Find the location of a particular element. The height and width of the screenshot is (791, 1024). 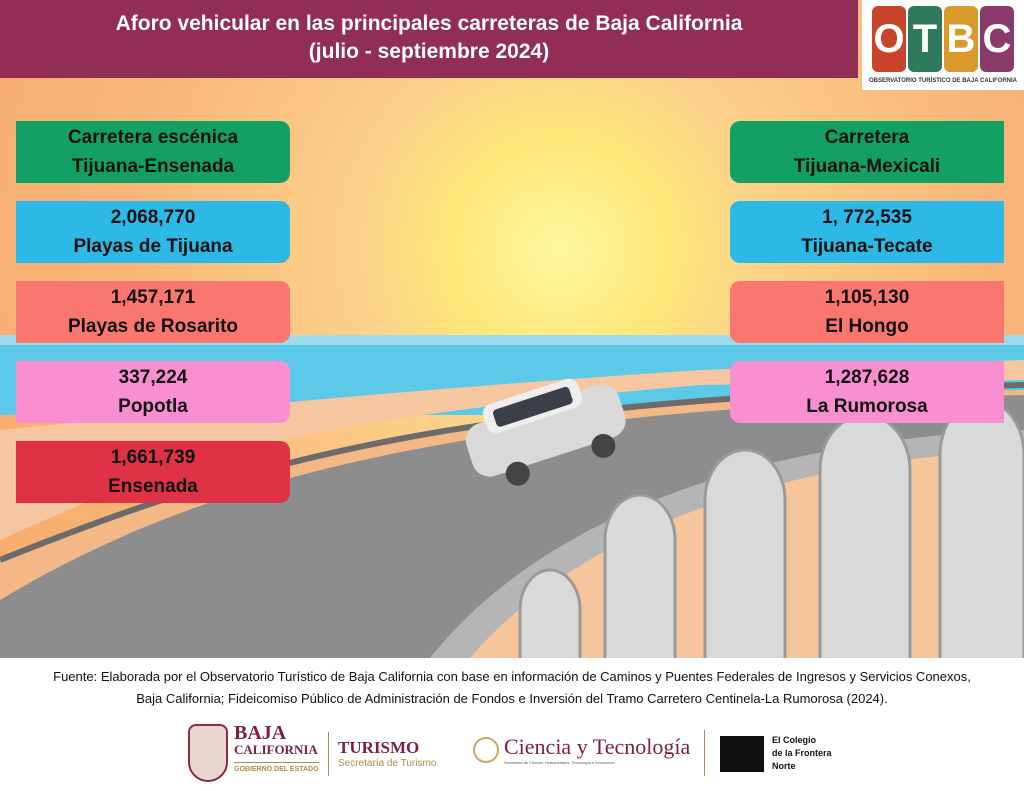

stat-label: La Rumorosa is located at coordinates (867, 406).